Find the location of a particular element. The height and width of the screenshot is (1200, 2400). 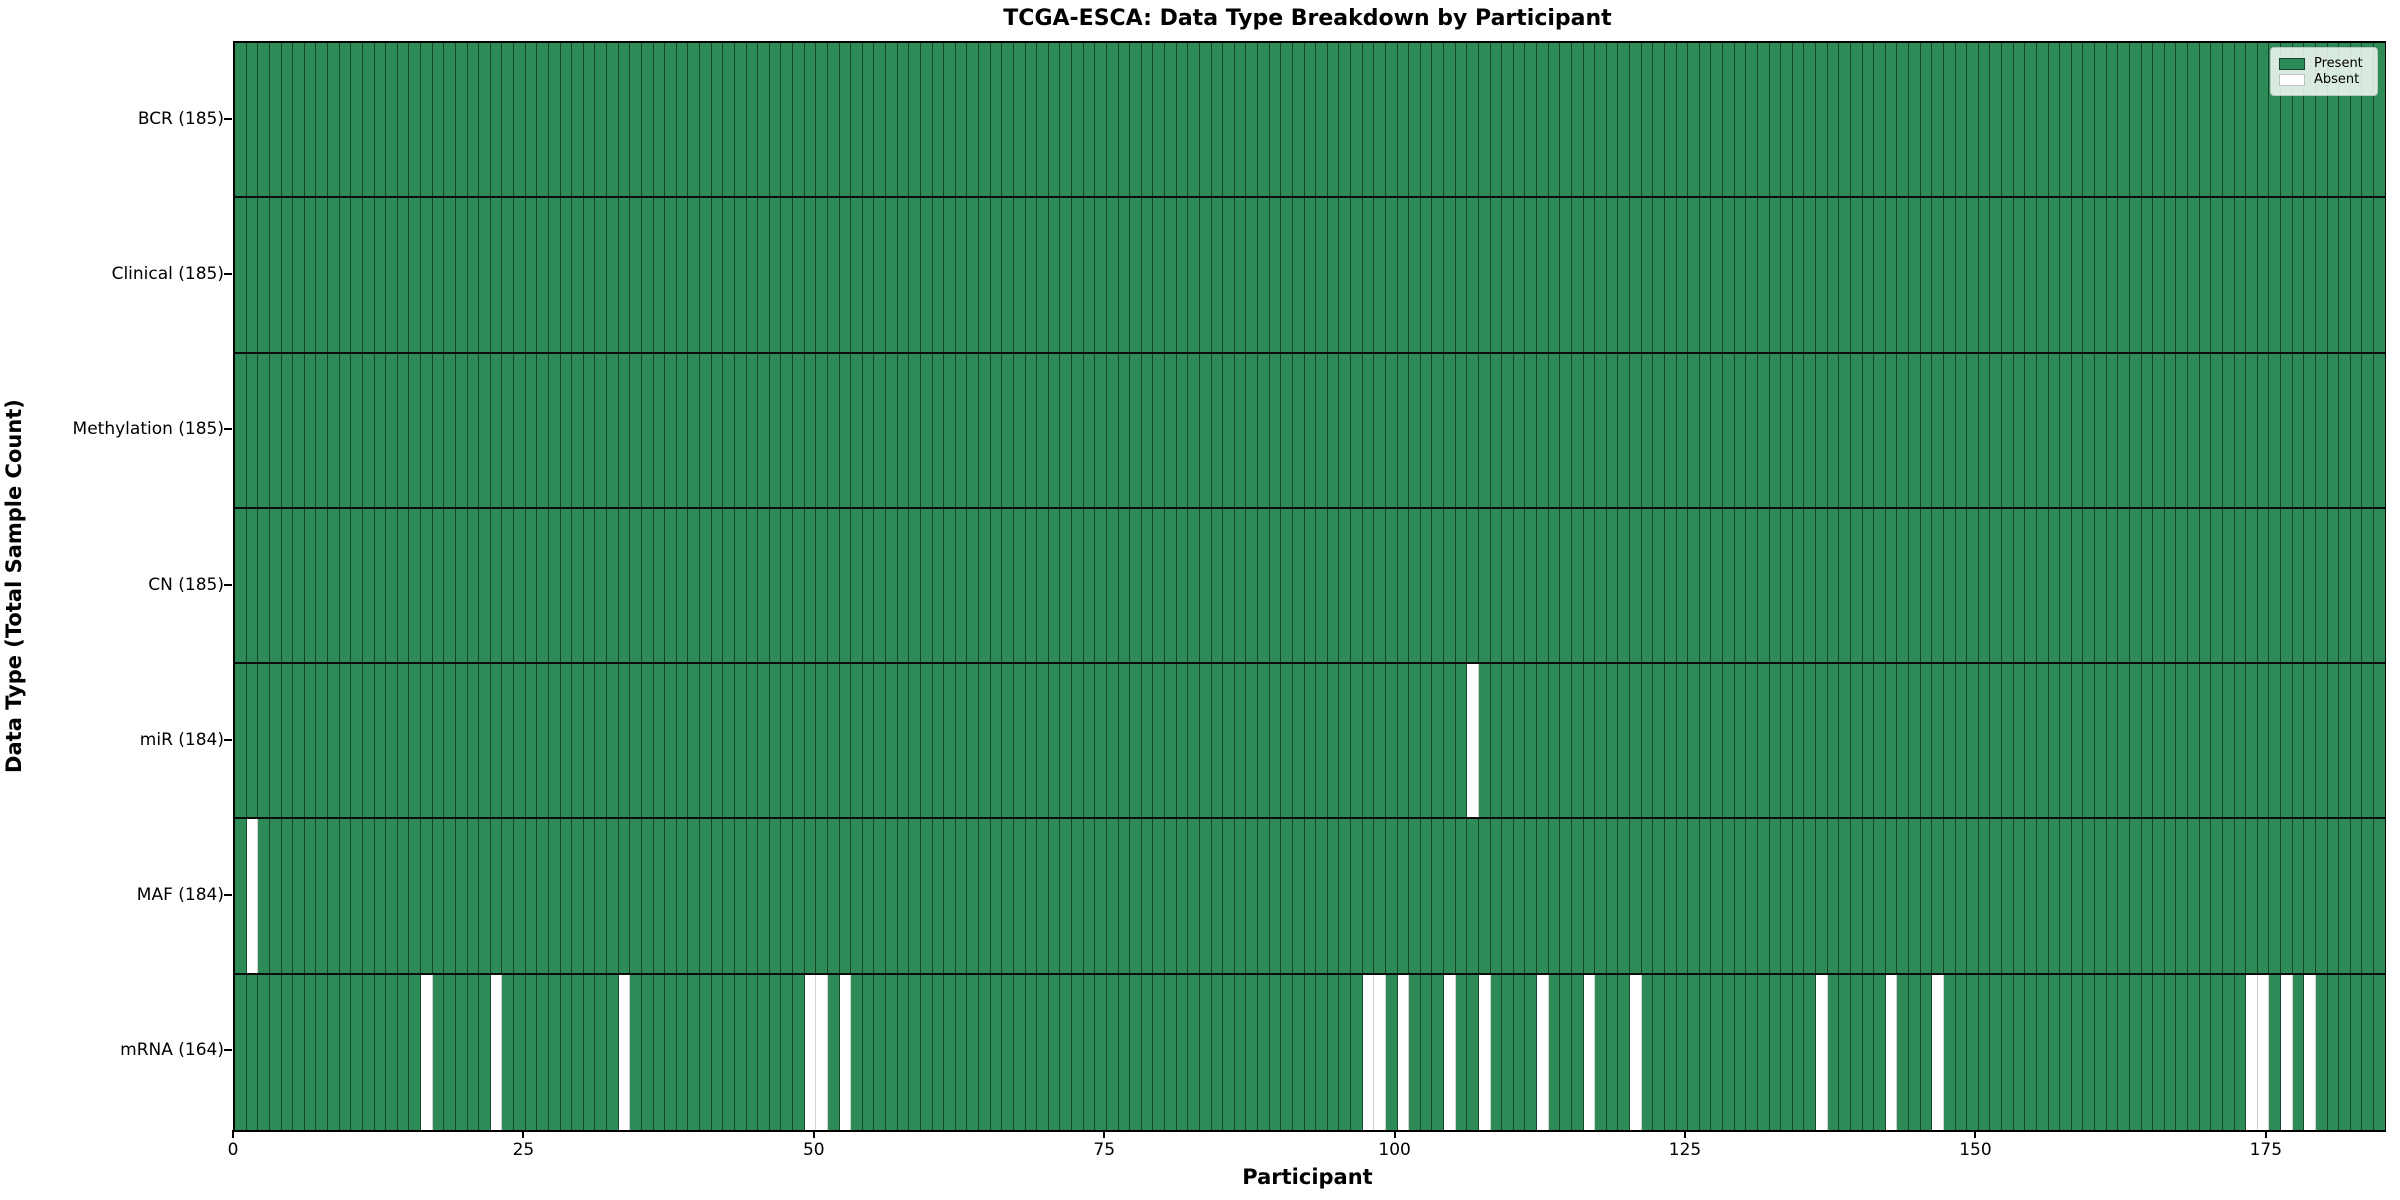

x-tick-mark is located at coordinates (1975, 1134).